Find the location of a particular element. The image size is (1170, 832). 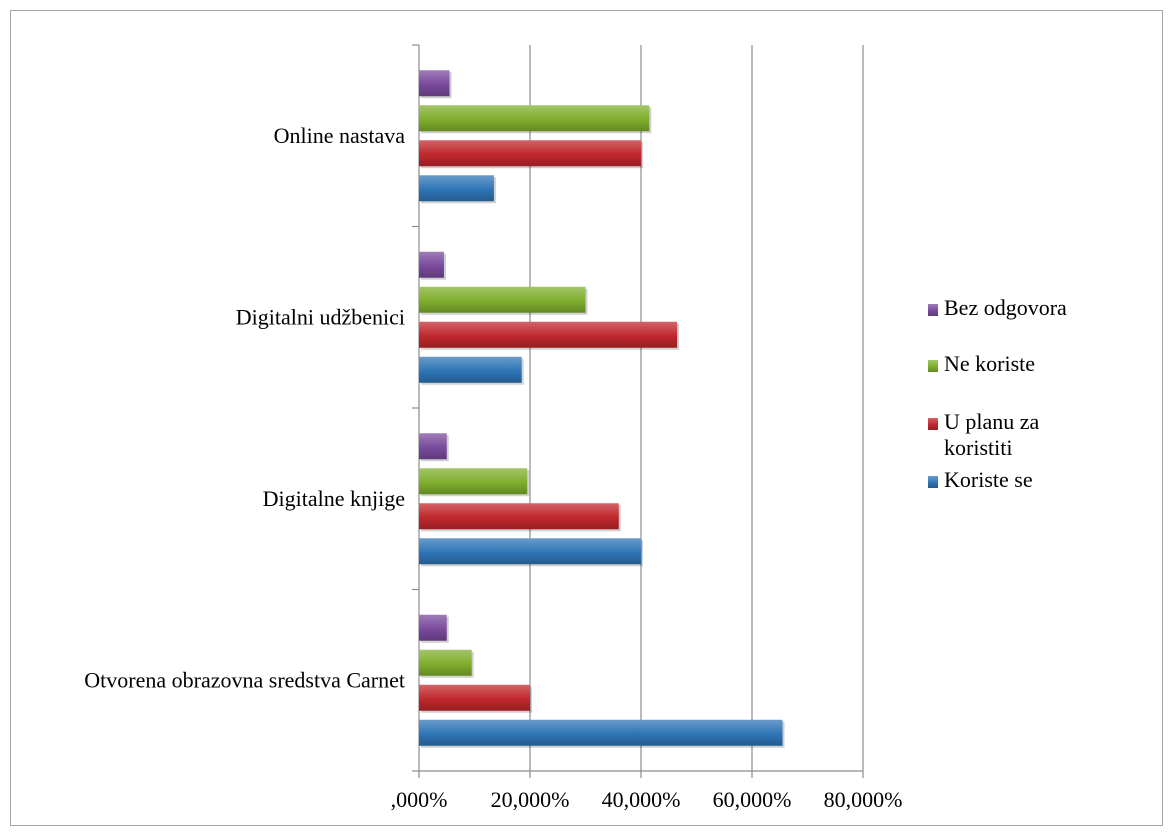

x-tick-label: ,000% is located at coordinates (419, 799).